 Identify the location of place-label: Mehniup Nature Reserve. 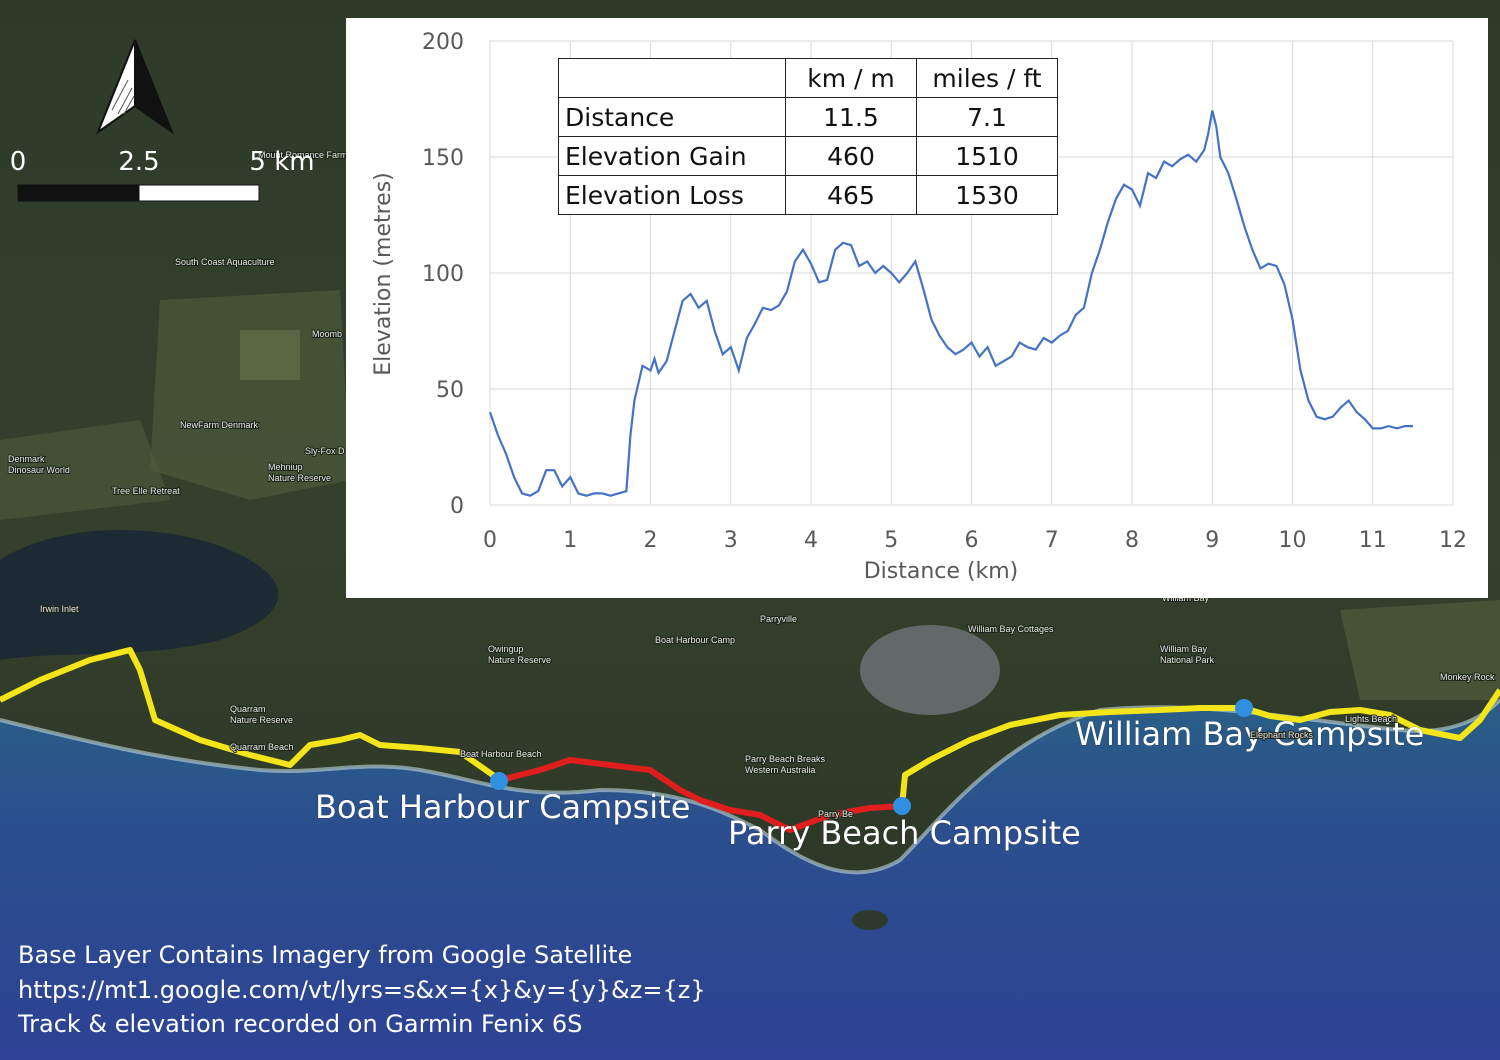
(299, 472).